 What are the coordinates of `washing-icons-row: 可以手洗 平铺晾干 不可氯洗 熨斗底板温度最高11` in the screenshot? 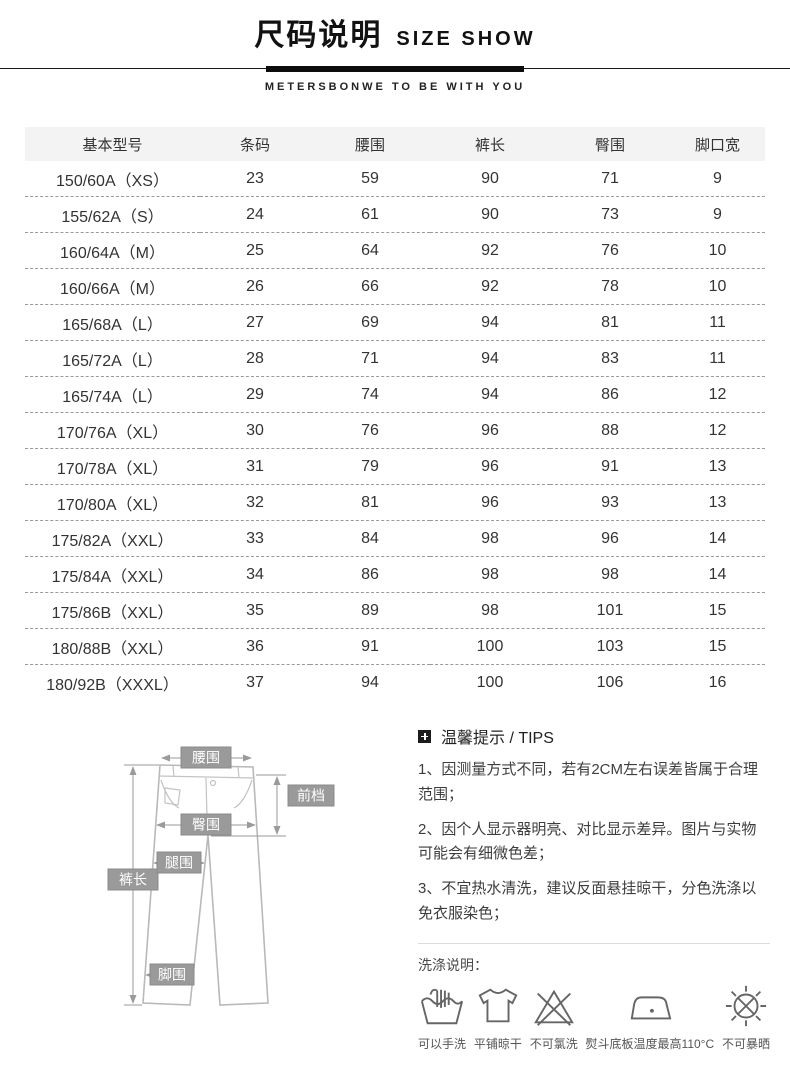 It's located at (594, 1017).